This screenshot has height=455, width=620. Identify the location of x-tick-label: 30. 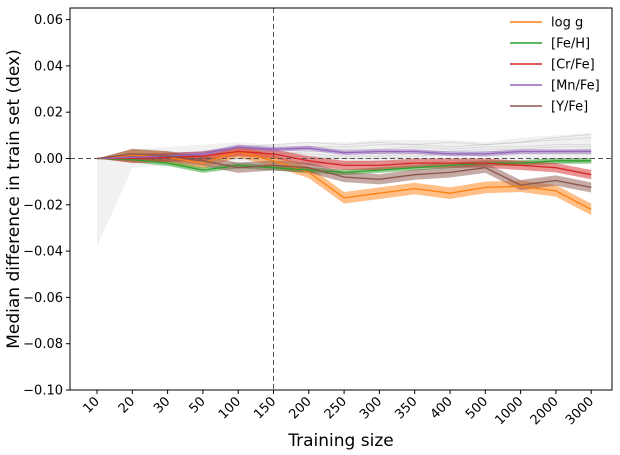
(162, 405).